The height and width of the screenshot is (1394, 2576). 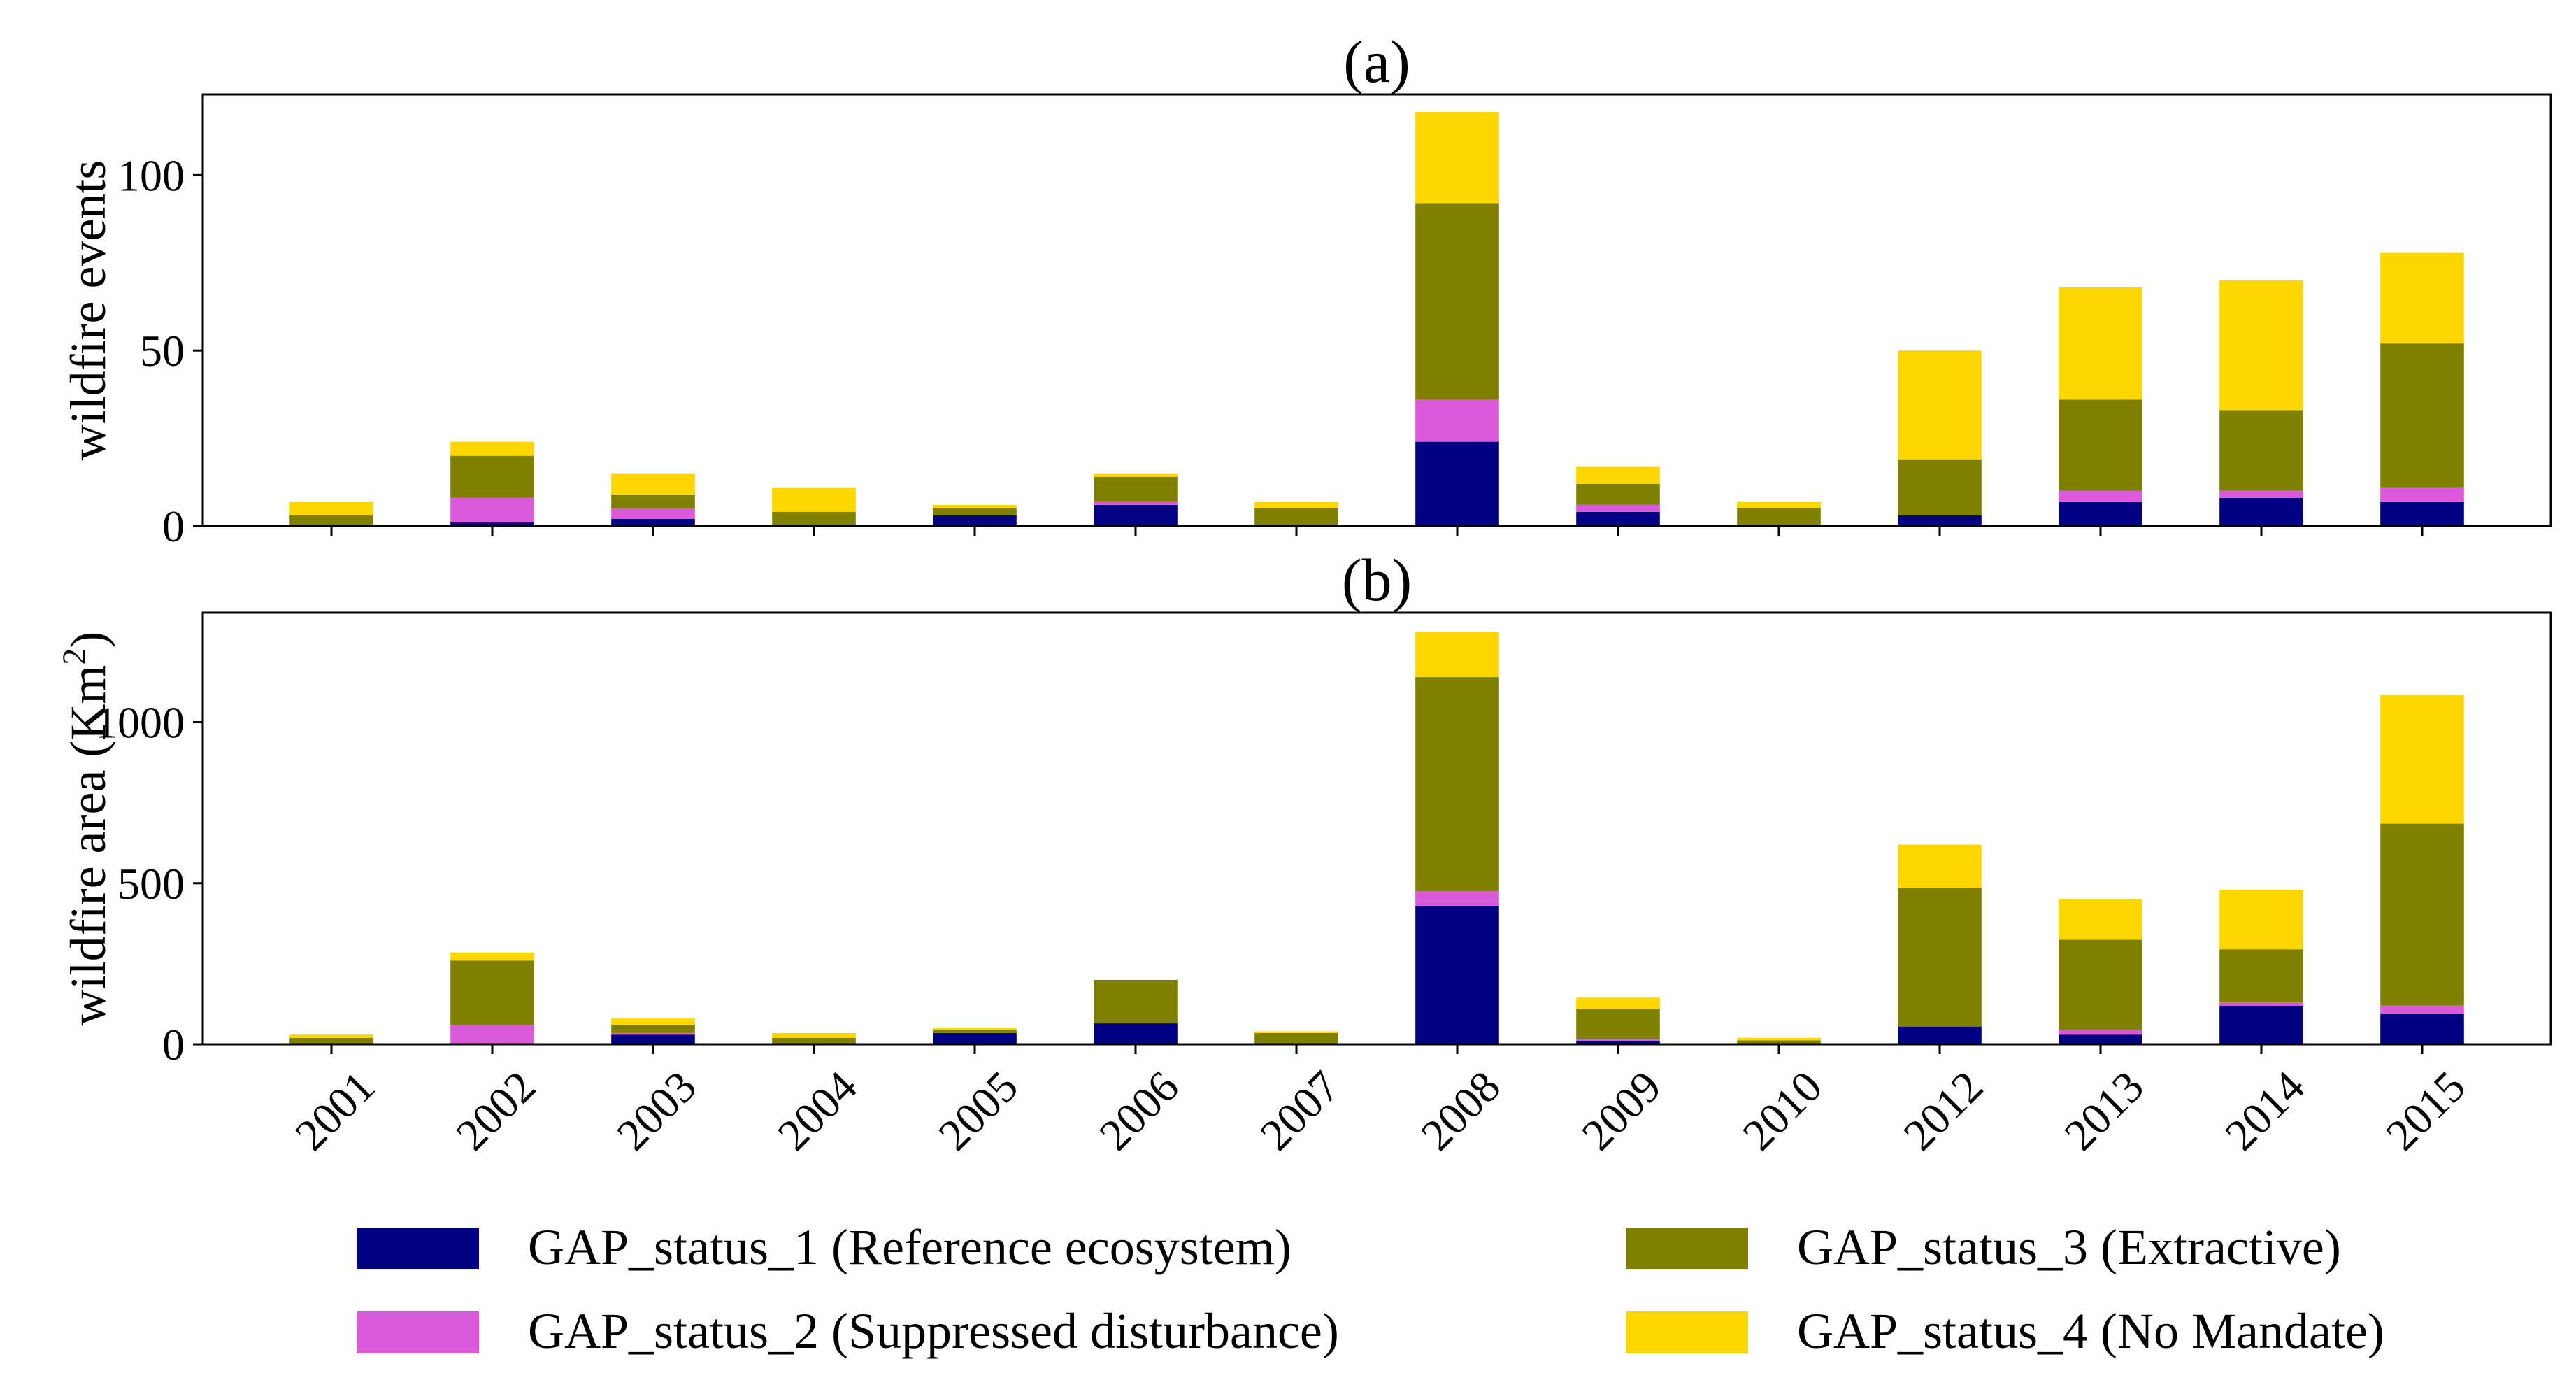 I want to click on y-axis-label: wildfire events, so click(x=88, y=310).